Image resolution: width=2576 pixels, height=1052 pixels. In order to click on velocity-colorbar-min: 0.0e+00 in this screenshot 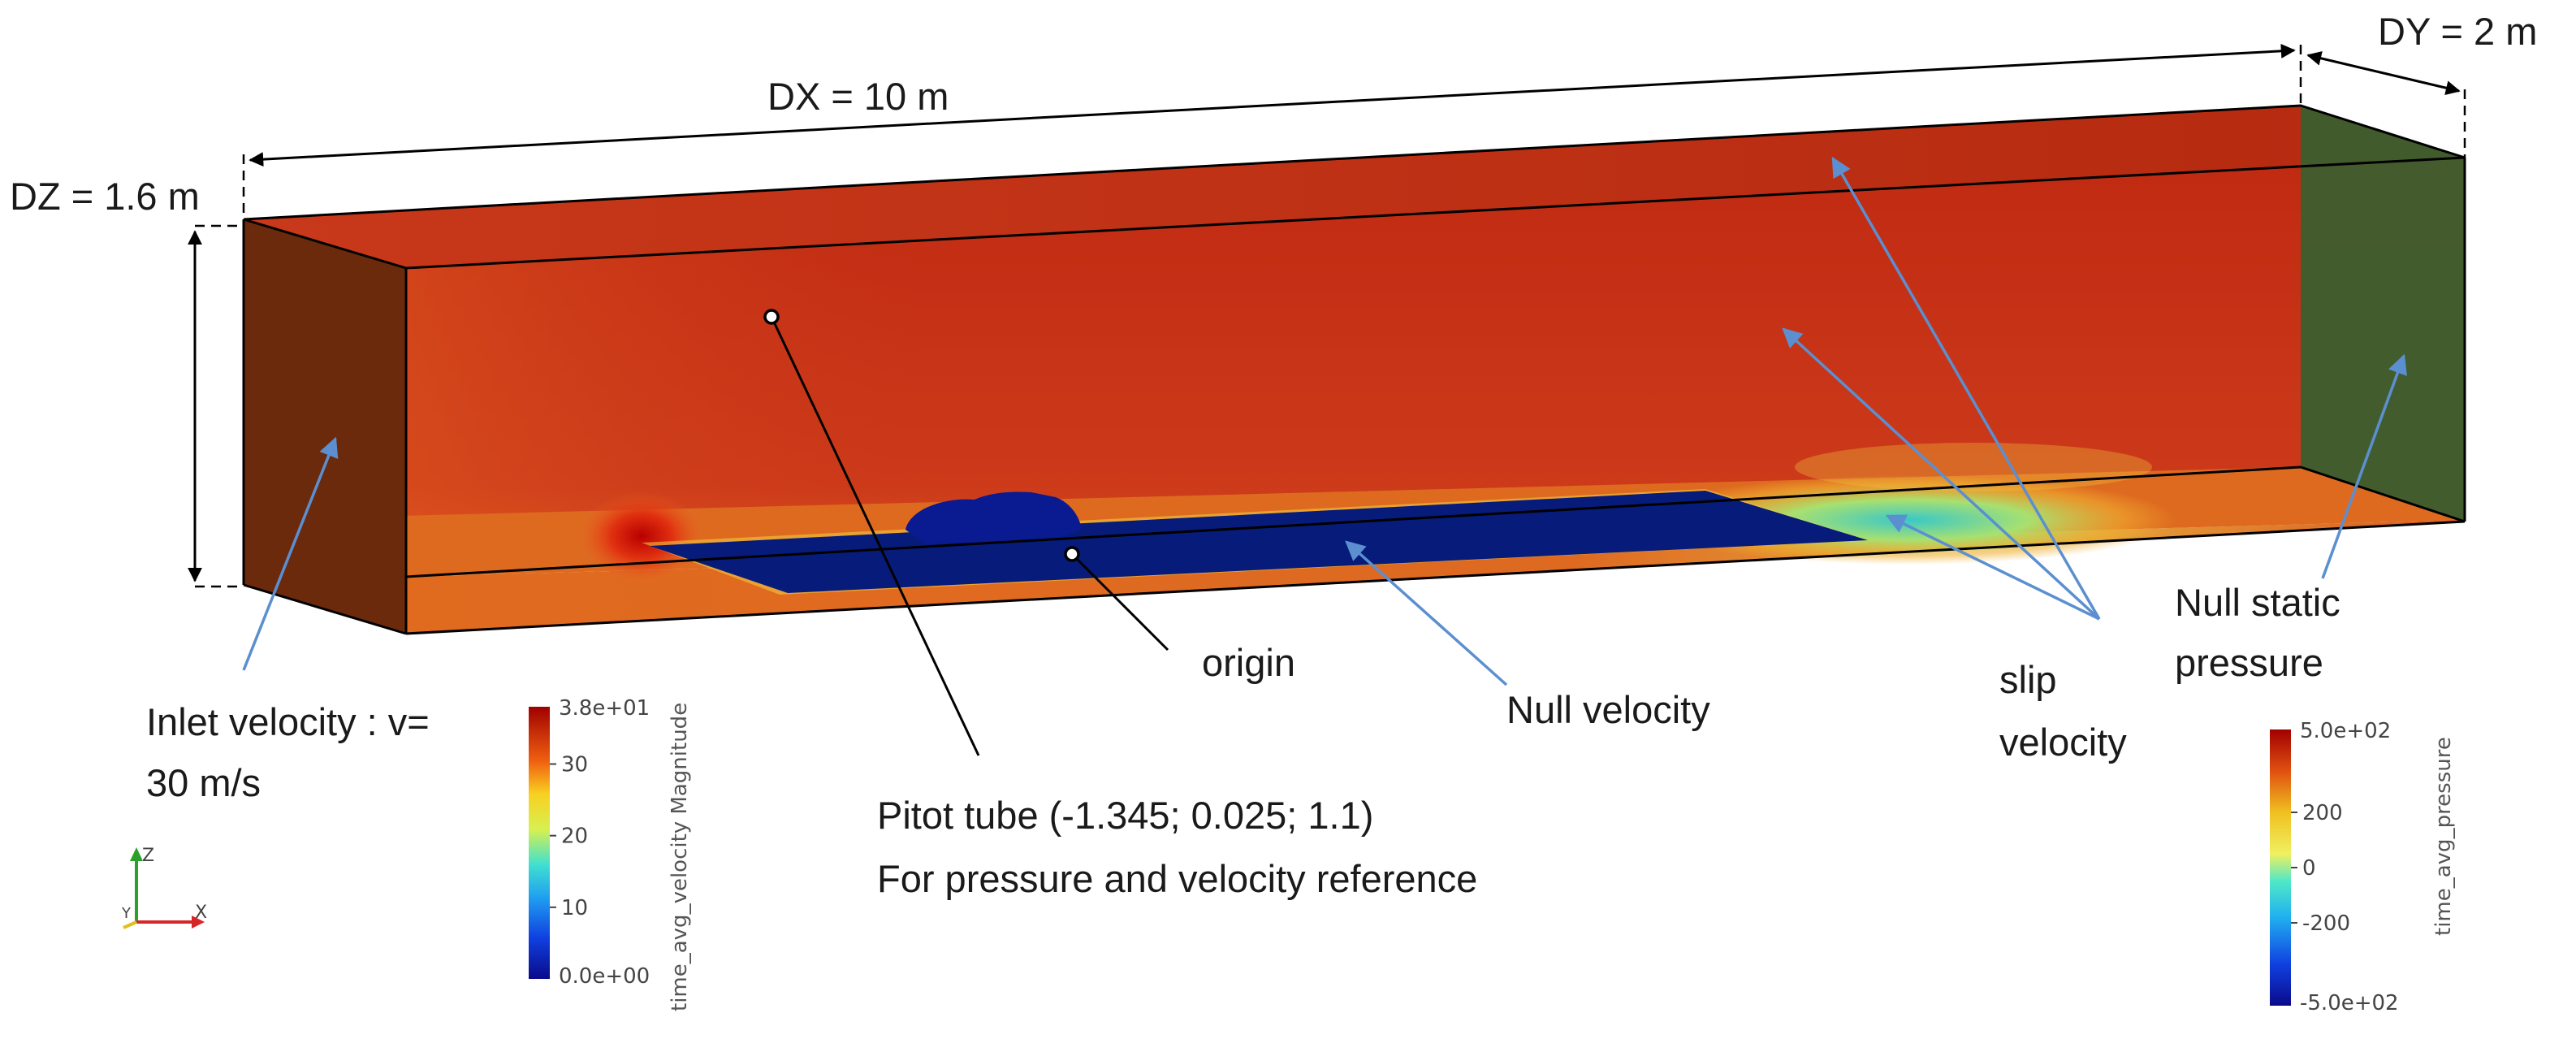, I will do `click(604, 976)`.